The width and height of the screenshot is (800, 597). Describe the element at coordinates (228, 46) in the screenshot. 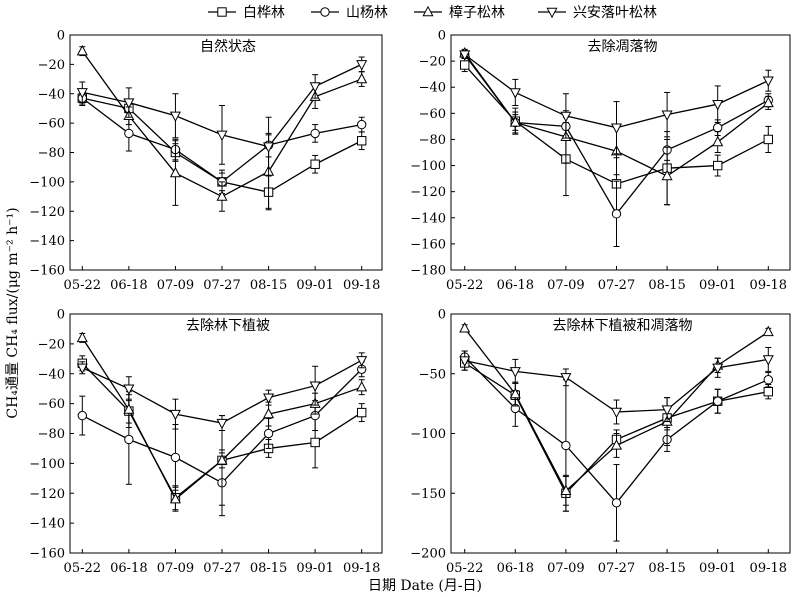

I see `panel-title: 自然状态` at that location.